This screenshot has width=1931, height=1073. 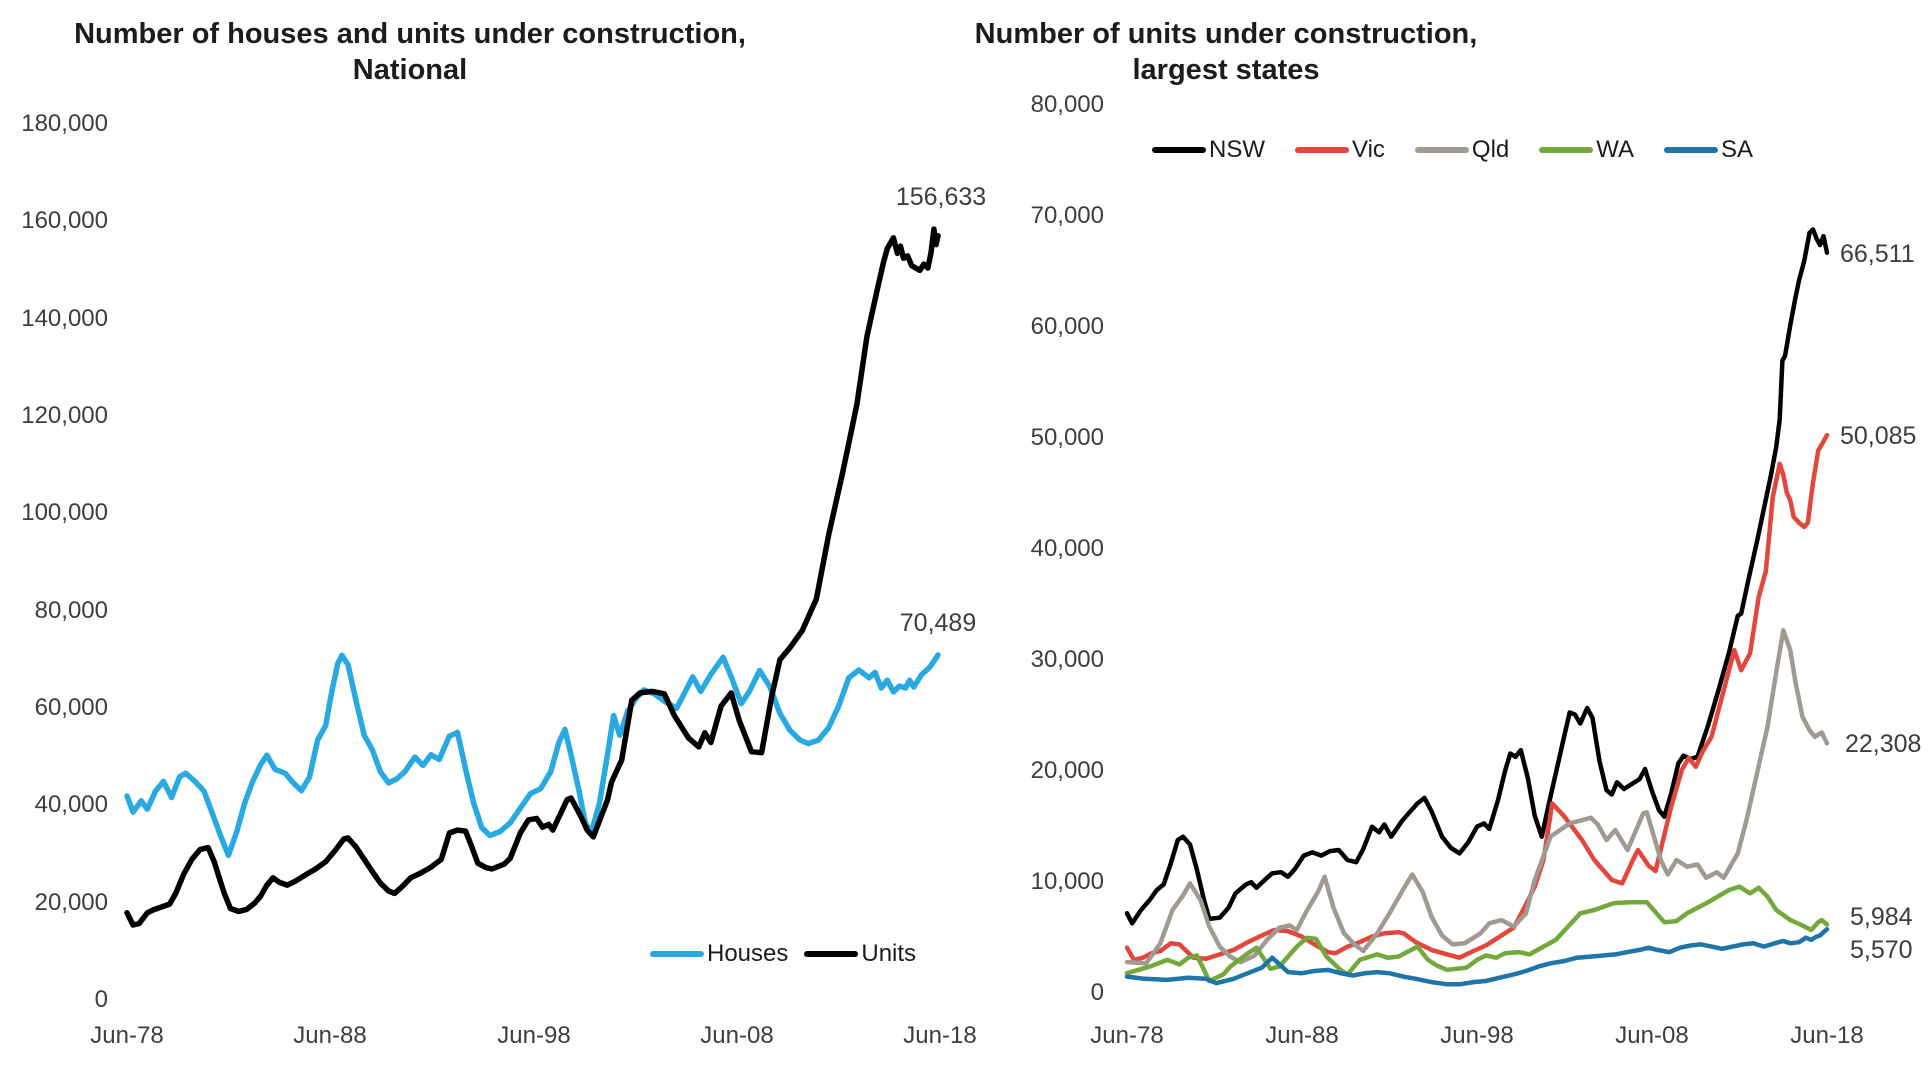 What do you see at coordinates (1566, 150) in the screenshot?
I see `wa-line-swatch` at bounding box center [1566, 150].